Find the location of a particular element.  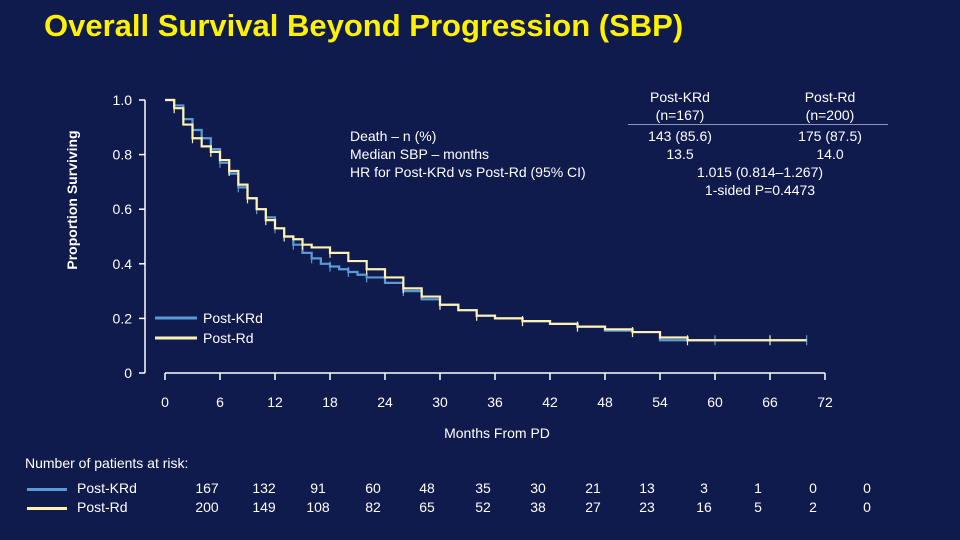

risk-count: 200 is located at coordinates (207, 507).